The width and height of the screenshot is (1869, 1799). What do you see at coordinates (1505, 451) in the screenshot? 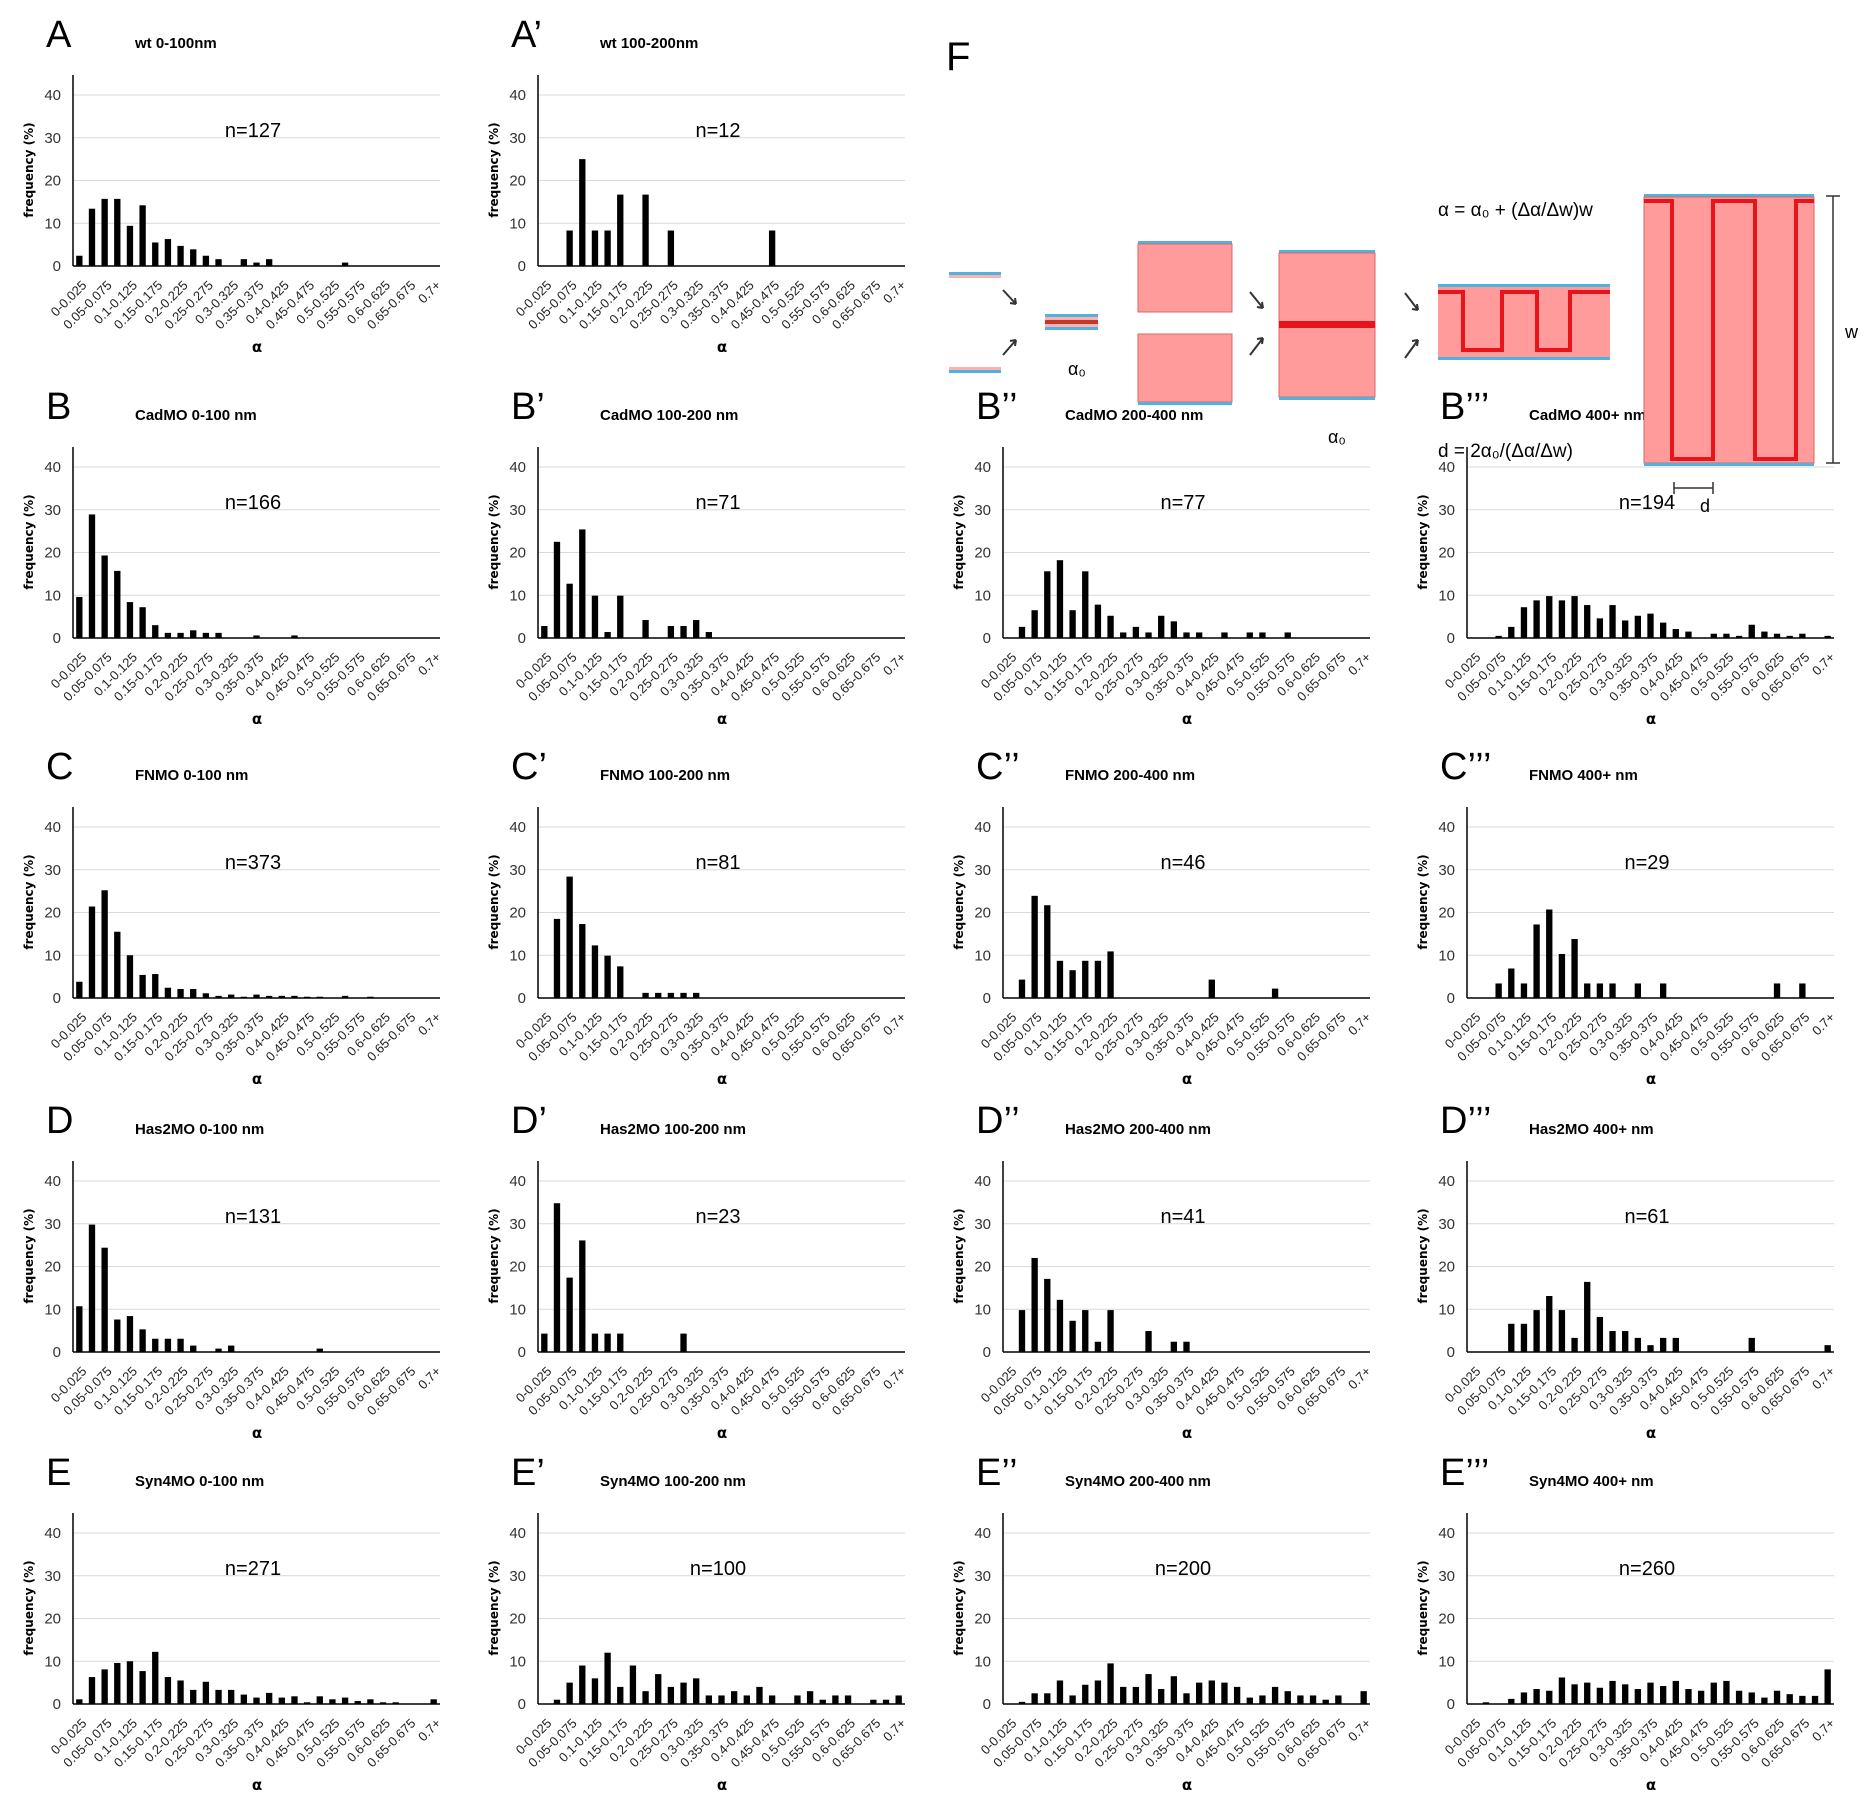
I see `equation-d: d = 2α₀/(Δα/Δw)` at bounding box center [1505, 451].